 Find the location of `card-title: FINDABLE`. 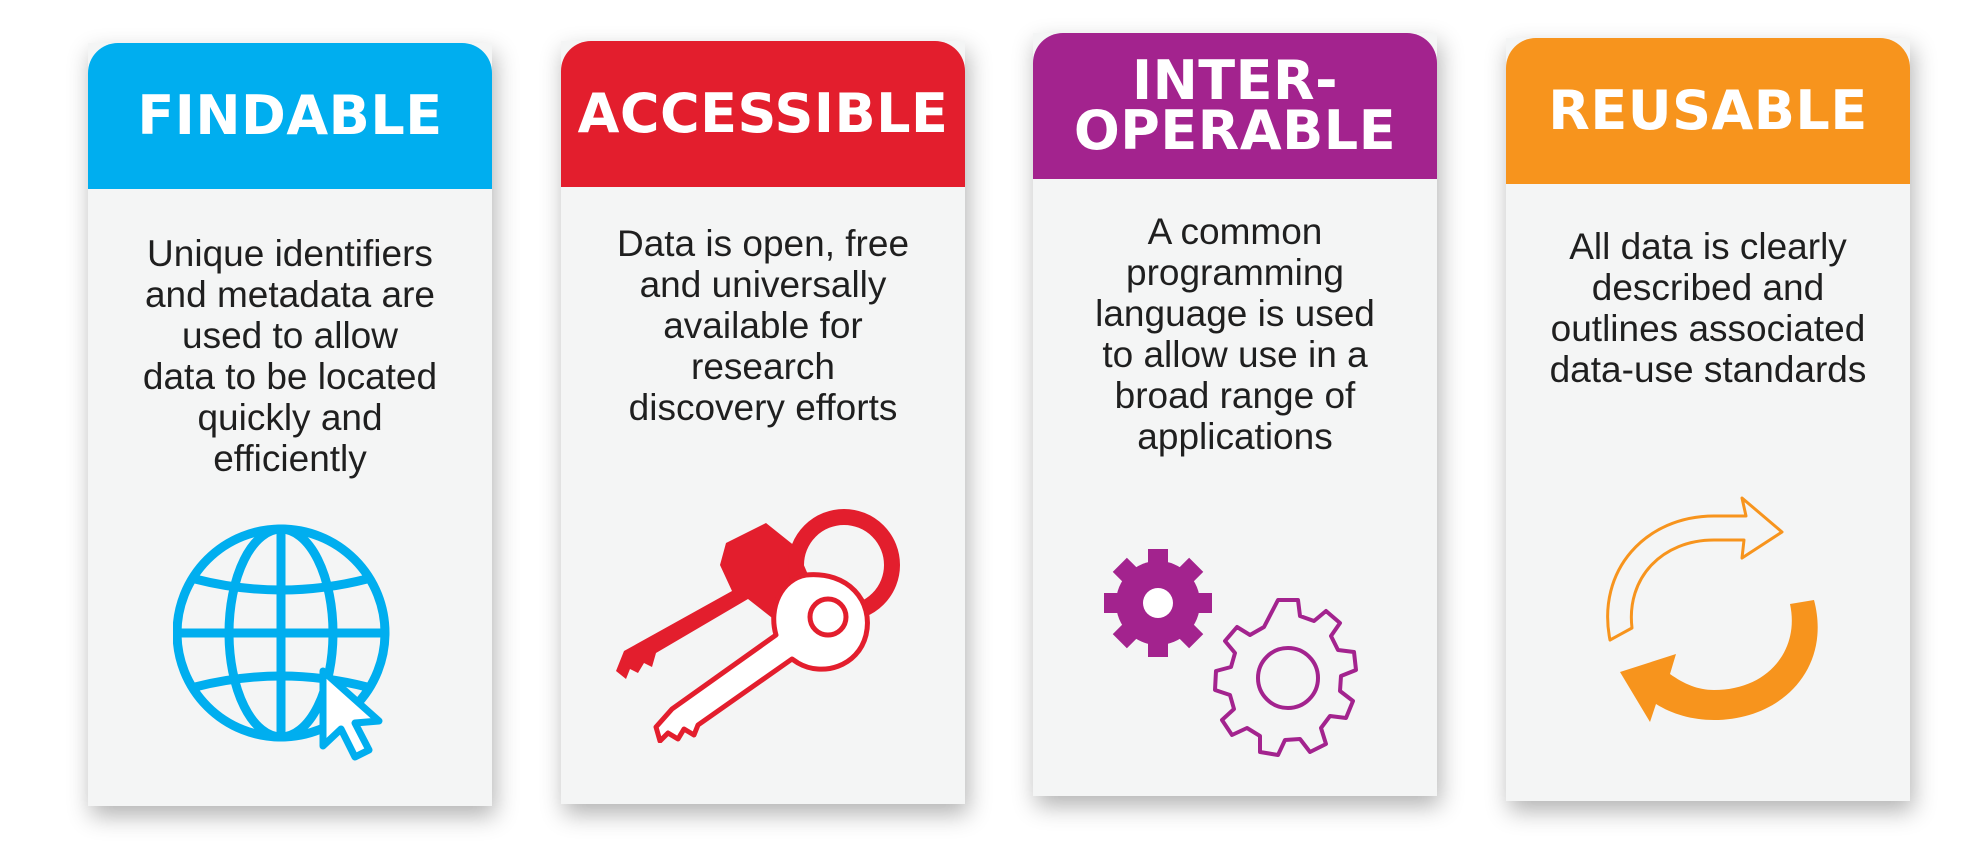

card-title: FINDABLE is located at coordinates (290, 115).